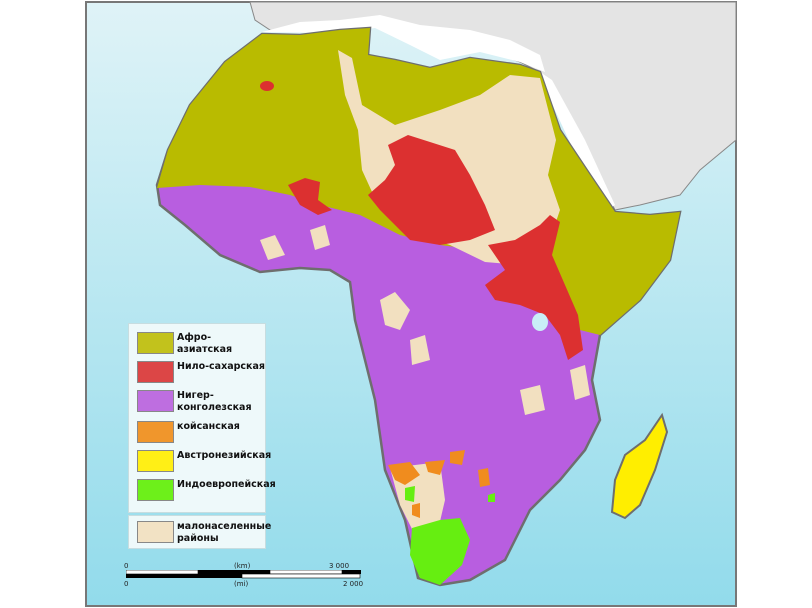 This screenshot has width=812, height=608. Describe the element at coordinates (310, 196) in the screenshot. I see `region-nilosaharan-west` at that location.